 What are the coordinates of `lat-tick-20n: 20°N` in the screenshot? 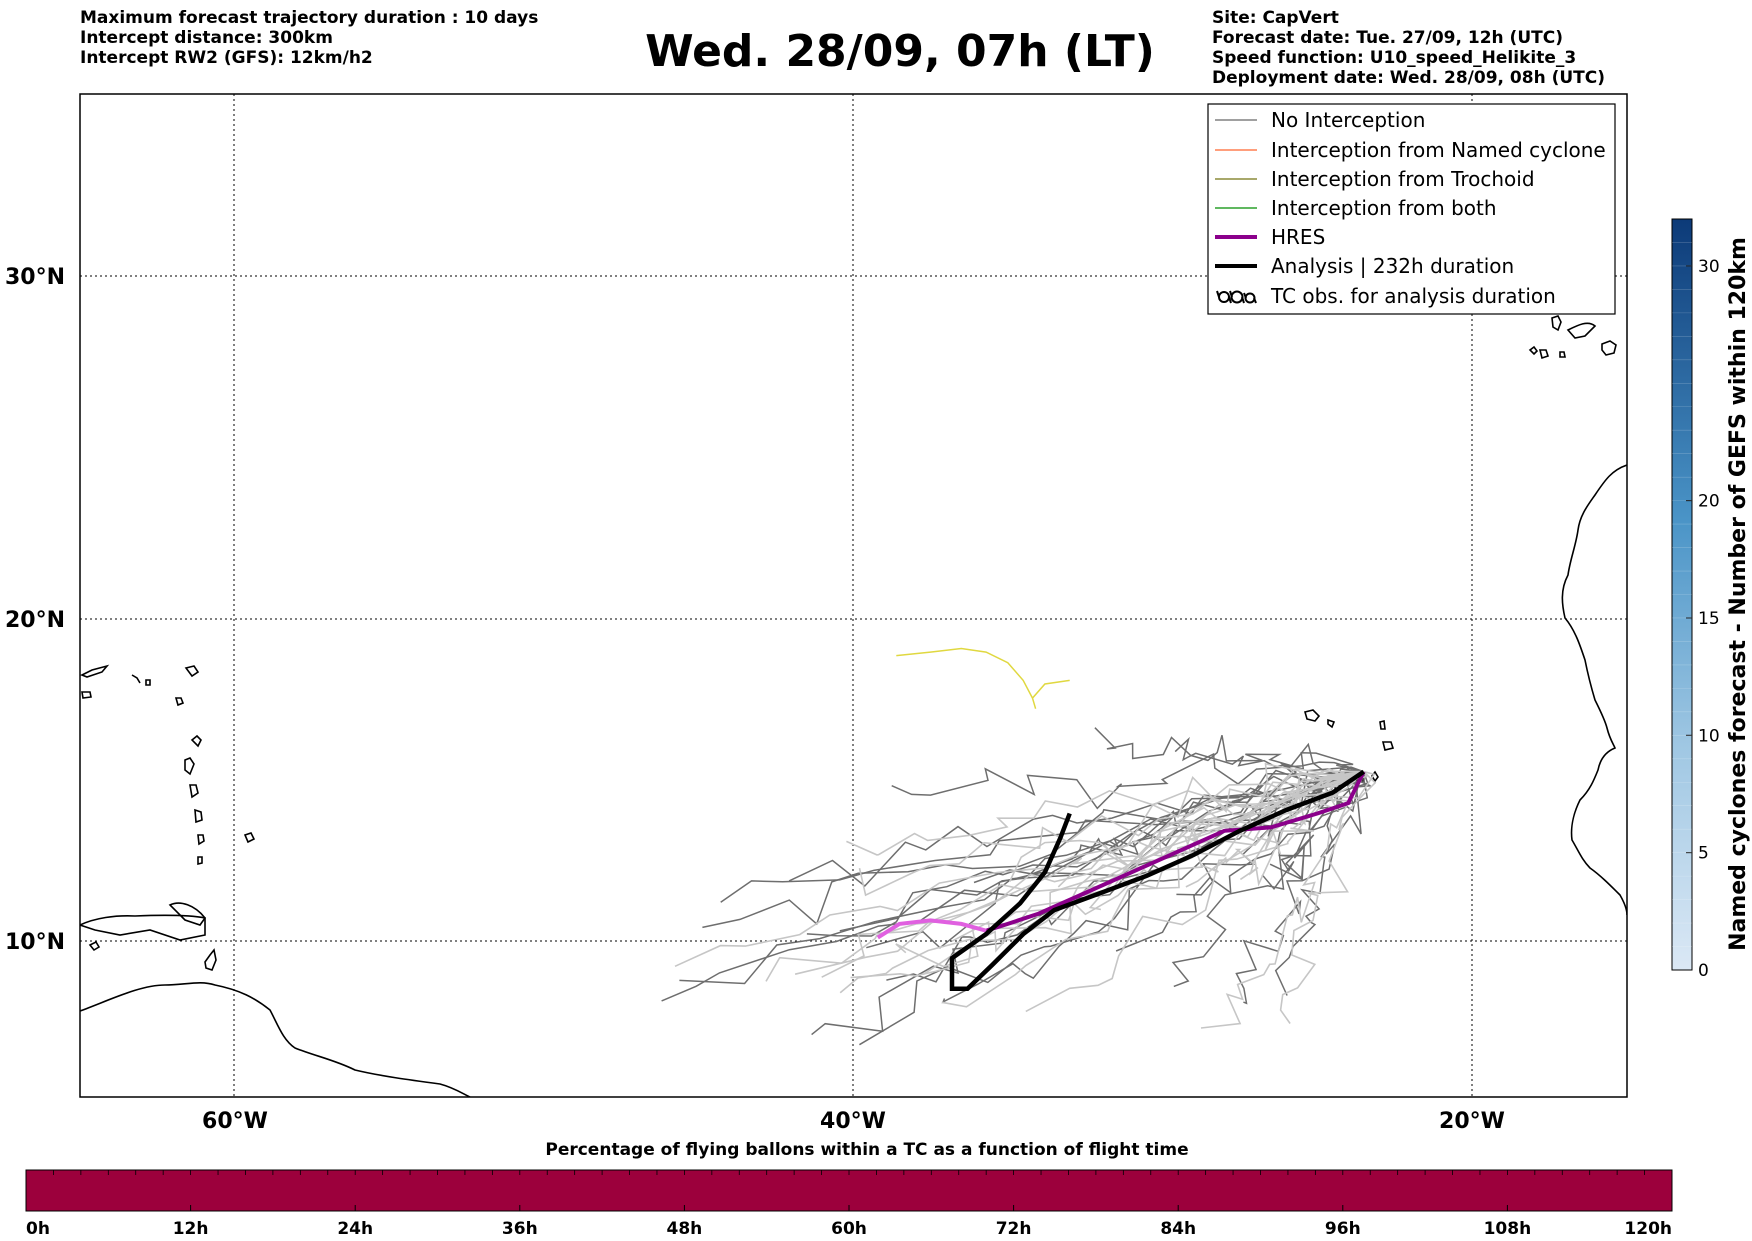 It's located at (35, 620).